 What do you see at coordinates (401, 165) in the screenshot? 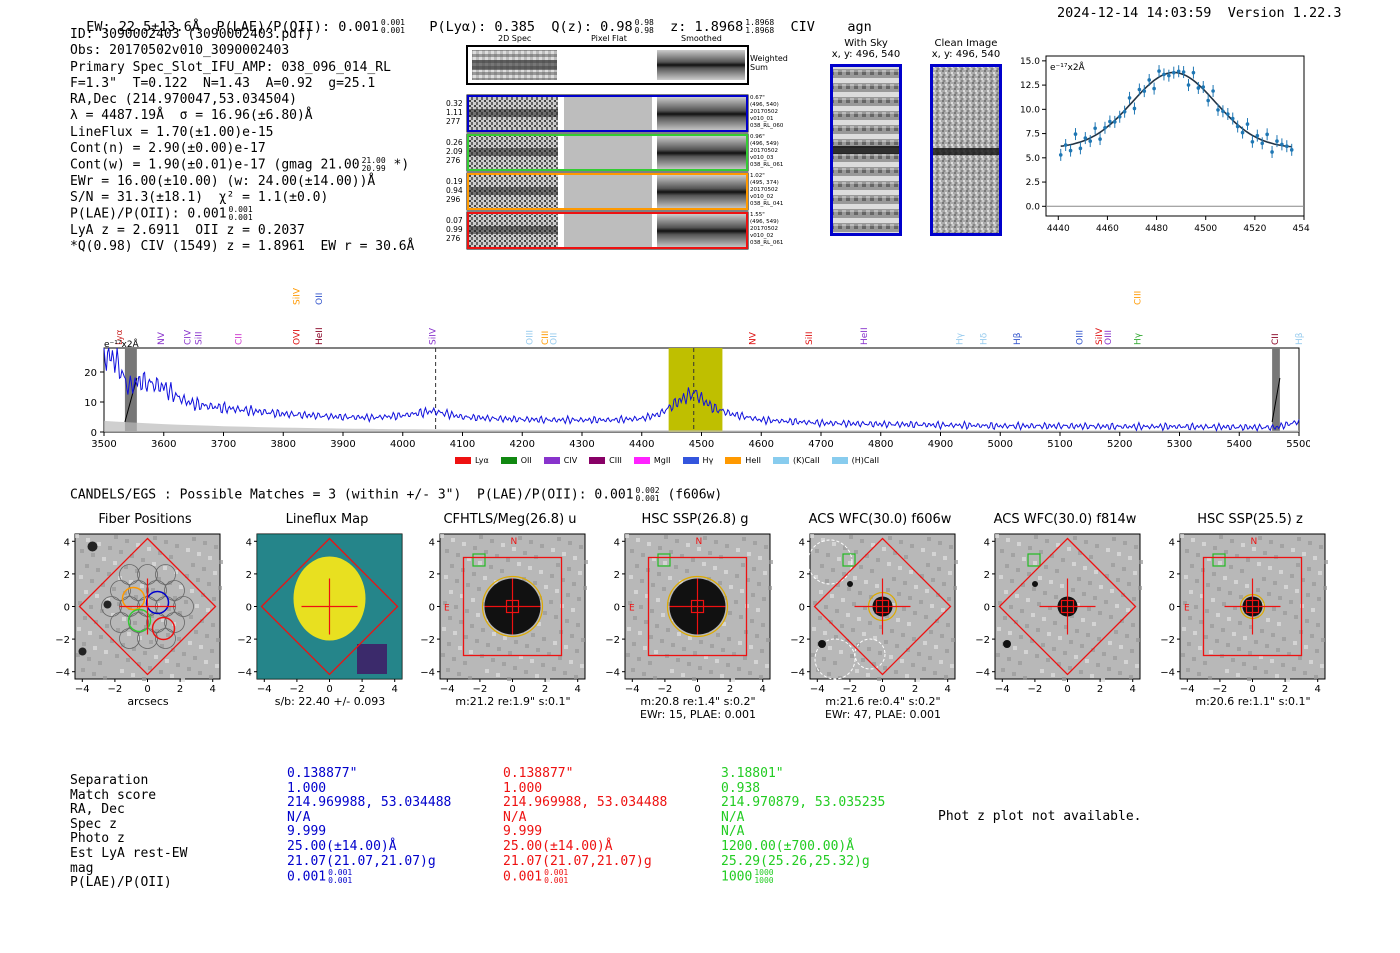
I see `info-contw-end: *)` at bounding box center [401, 165].